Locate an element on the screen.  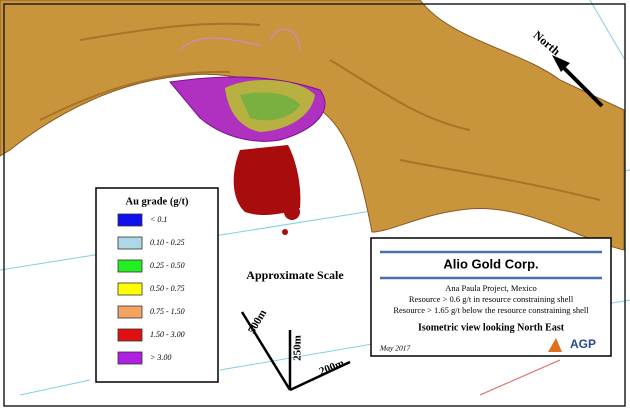
date: May 2017 is located at coordinates (394, 348).